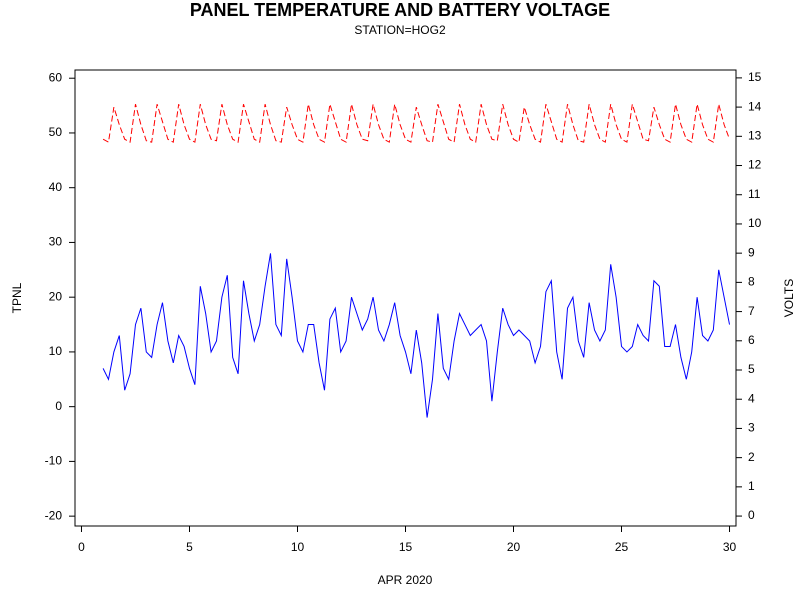 Image resolution: width=800 pixels, height=600 pixels. I want to click on y2-tick-label: 11, so click(754, 194).